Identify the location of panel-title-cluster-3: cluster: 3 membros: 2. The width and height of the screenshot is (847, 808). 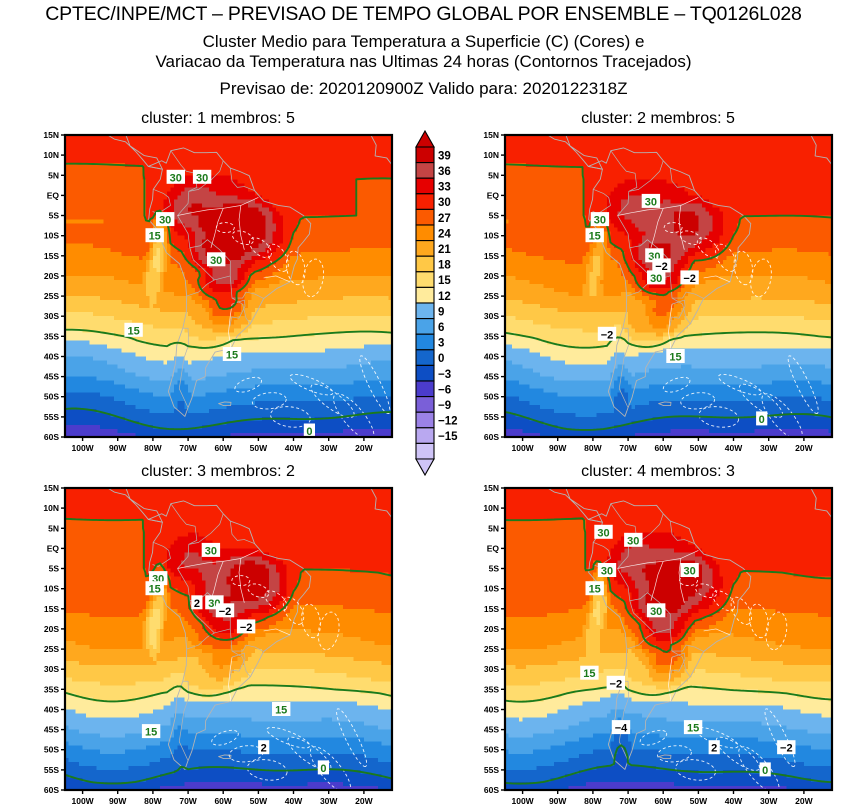
(218, 472).